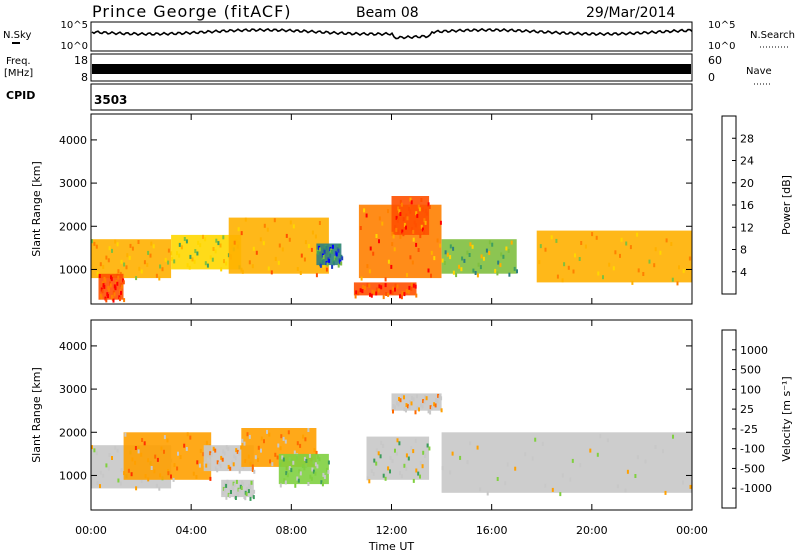 The width and height of the screenshot is (800, 554). I want to click on y-tick-label: 4000, so click(73, 346).